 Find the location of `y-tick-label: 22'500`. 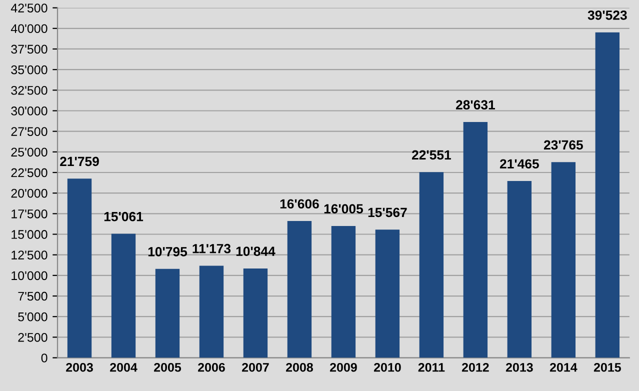

y-tick-label: 22'500 is located at coordinates (29, 173).